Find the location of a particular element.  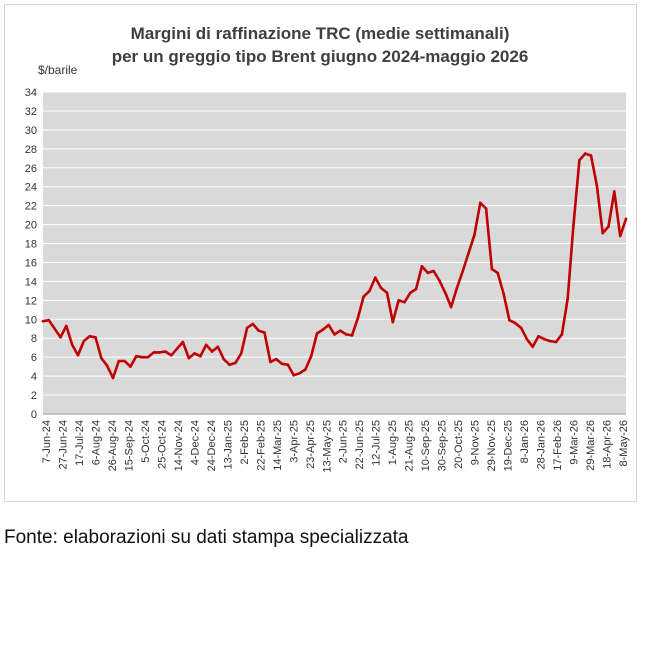

x-tick-label: 21-Aug-25 is located at coordinates (410, 445).